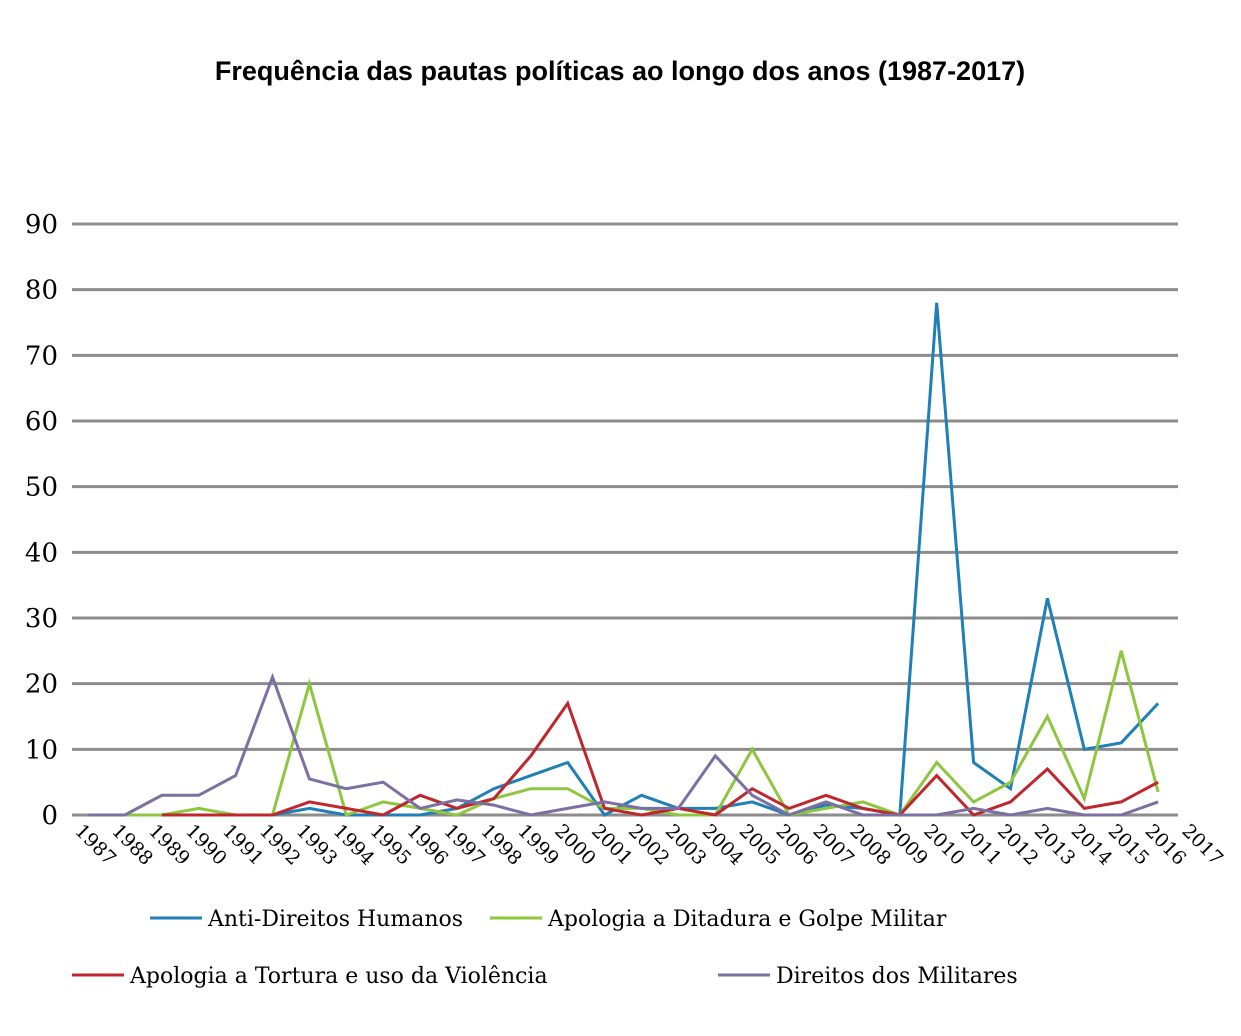  What do you see at coordinates (49, 816) in the screenshot?
I see `y-tick-label: 0` at bounding box center [49, 816].